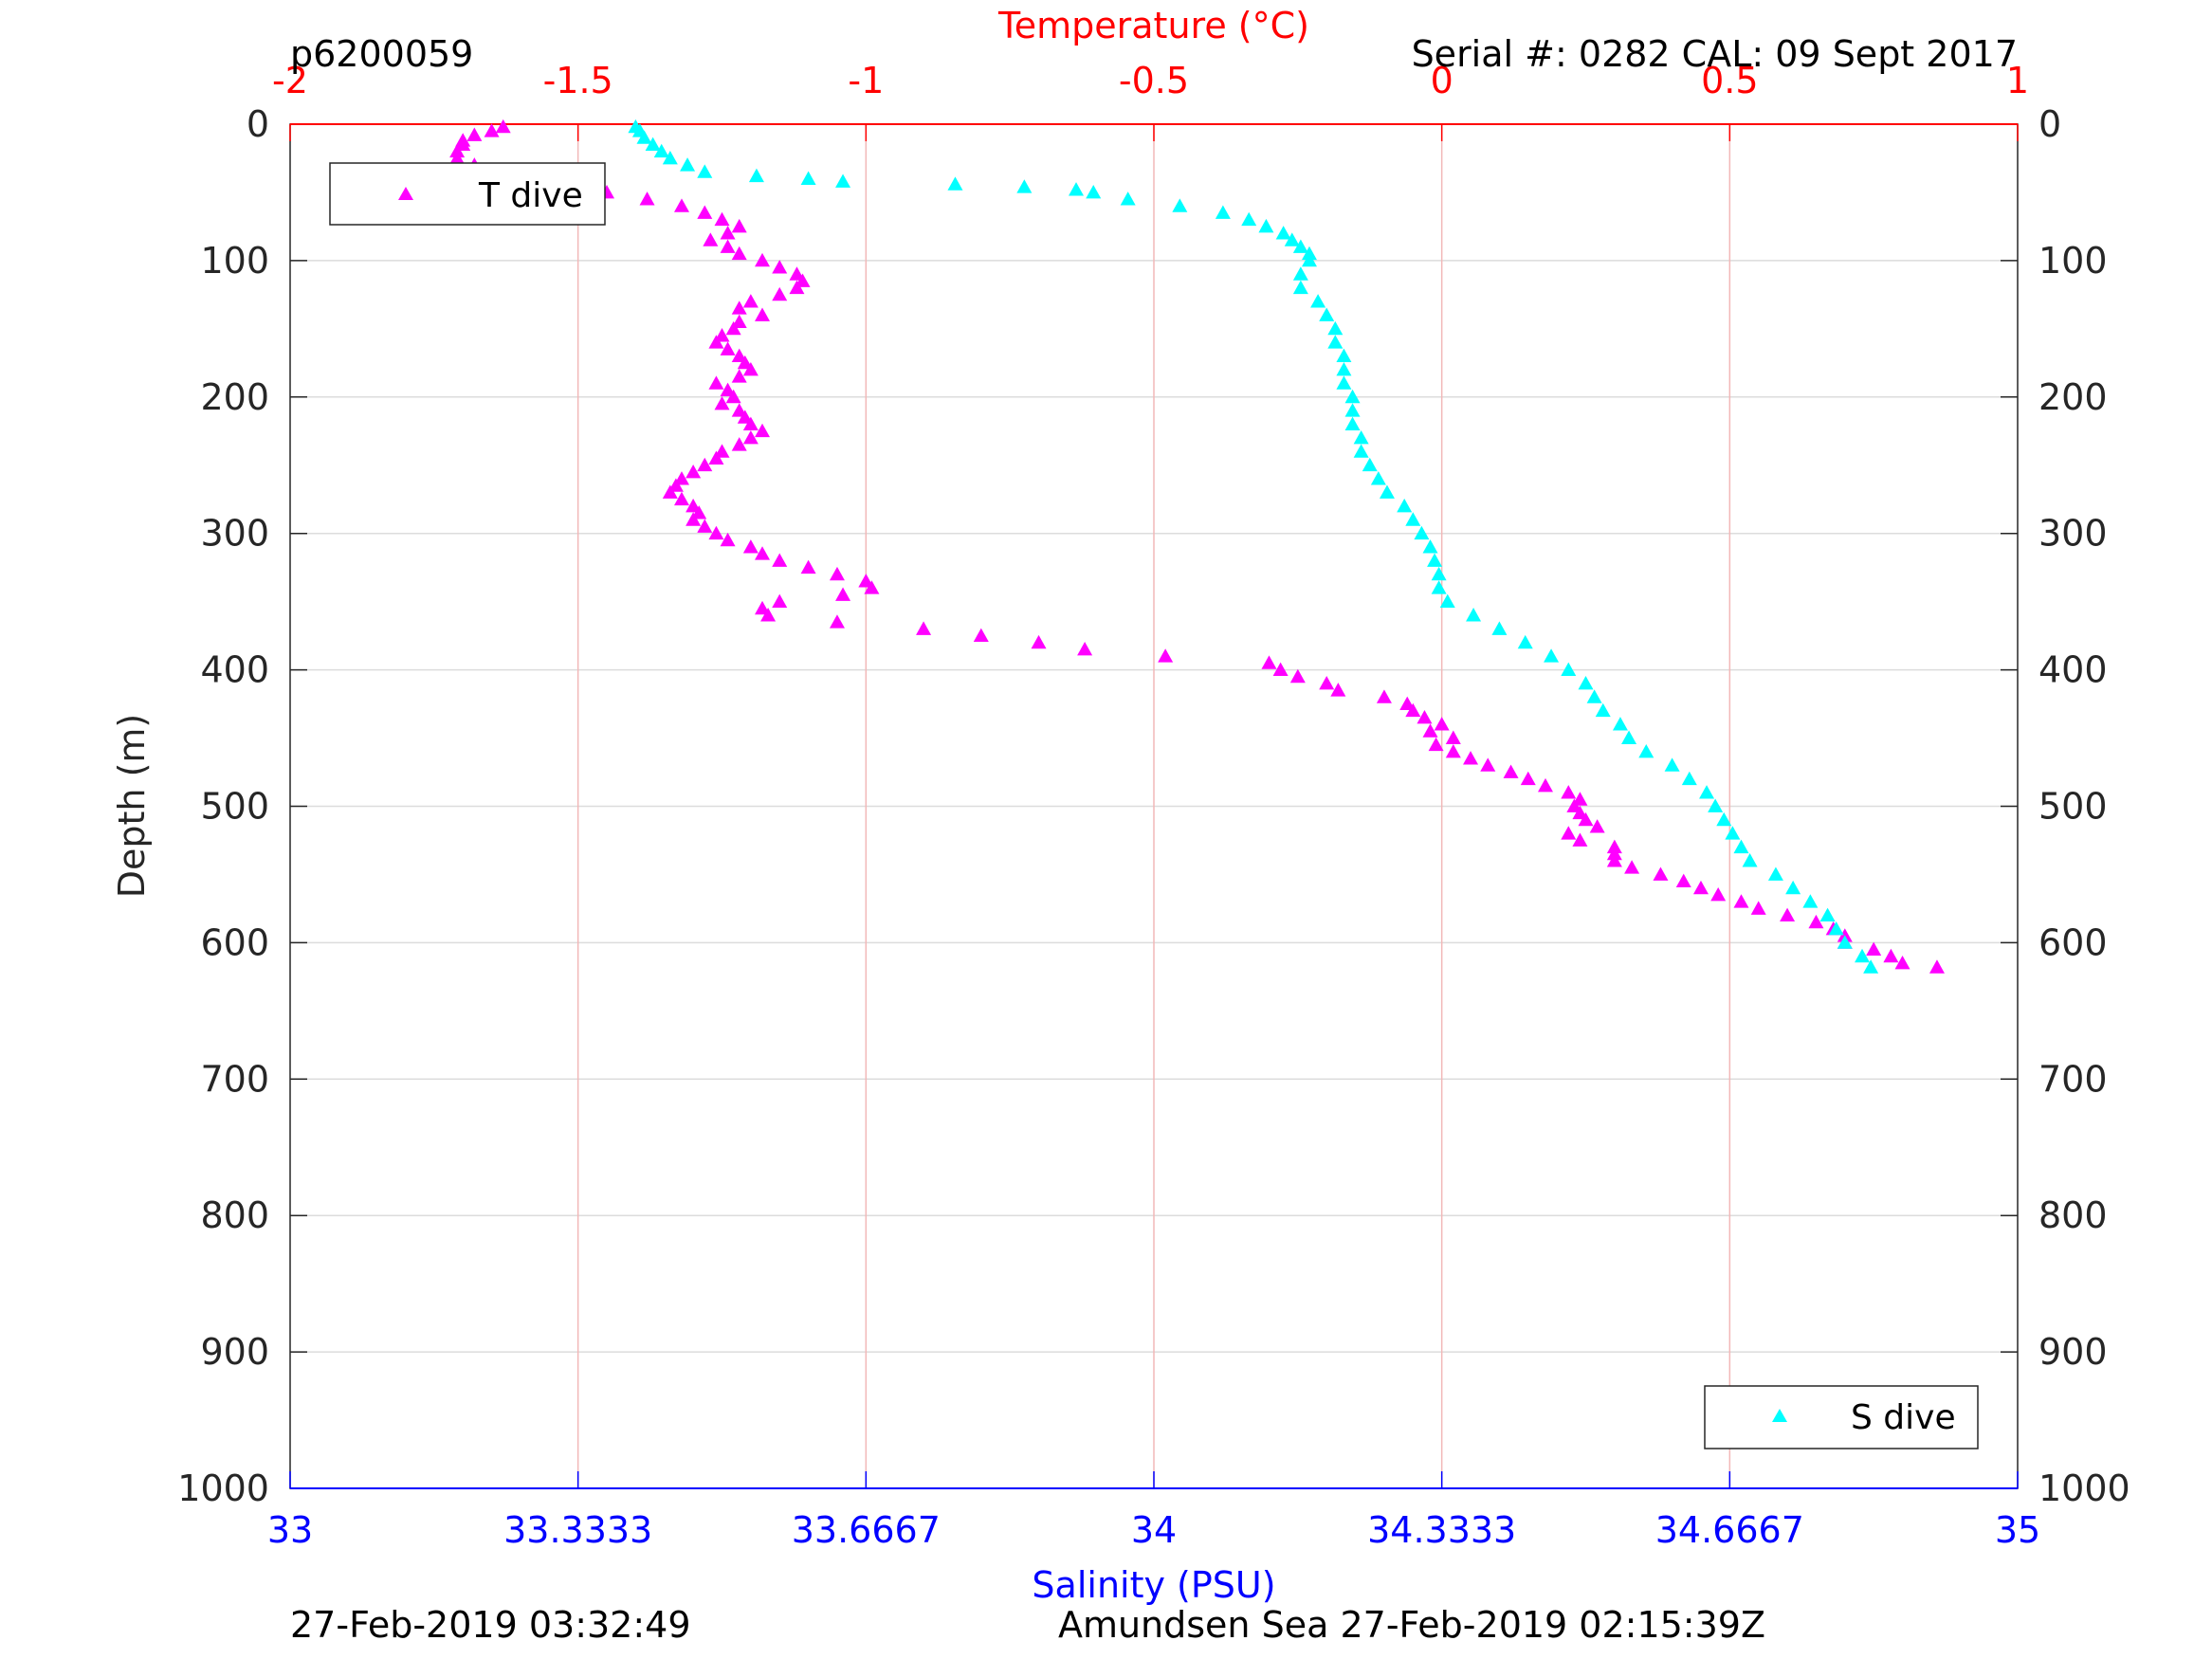 The height and width of the screenshot is (1659, 2212). Describe the element at coordinates (1153, 1585) in the screenshot. I see `salinity-axis-label: Salinity (PSU)` at that location.